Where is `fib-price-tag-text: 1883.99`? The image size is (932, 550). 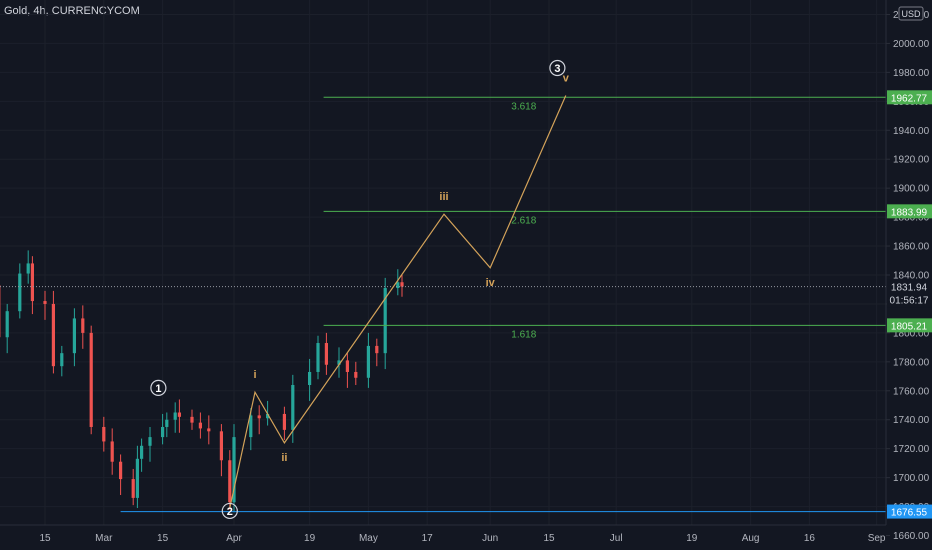
fib-price-tag-text: 1883.99 is located at coordinates (909, 212).